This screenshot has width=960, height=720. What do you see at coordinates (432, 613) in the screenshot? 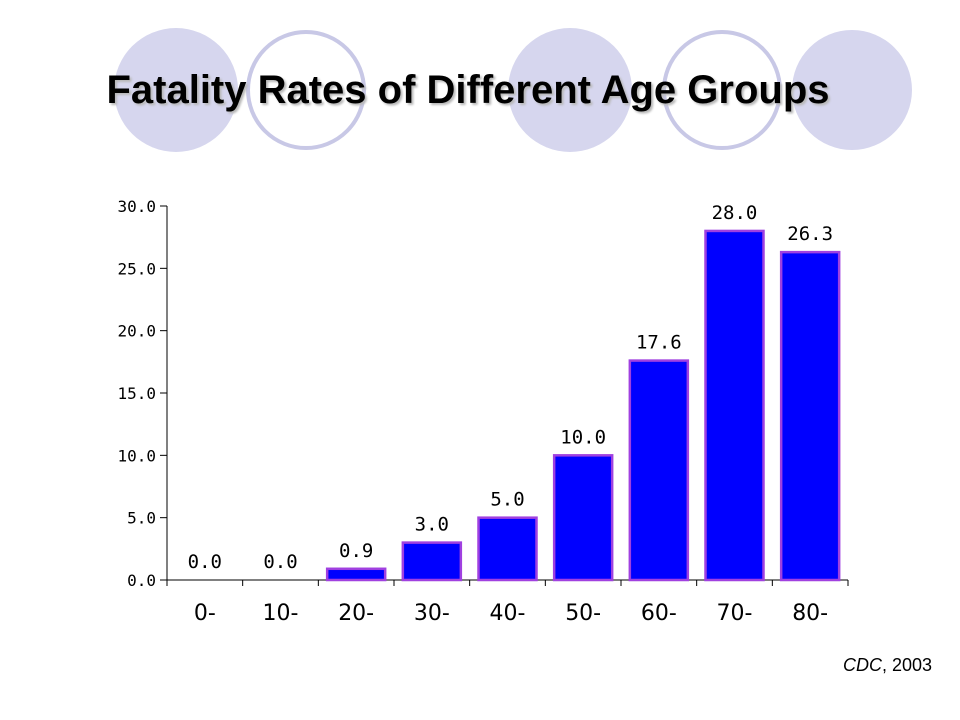
I see `x-category-label: 30-` at bounding box center [432, 613].